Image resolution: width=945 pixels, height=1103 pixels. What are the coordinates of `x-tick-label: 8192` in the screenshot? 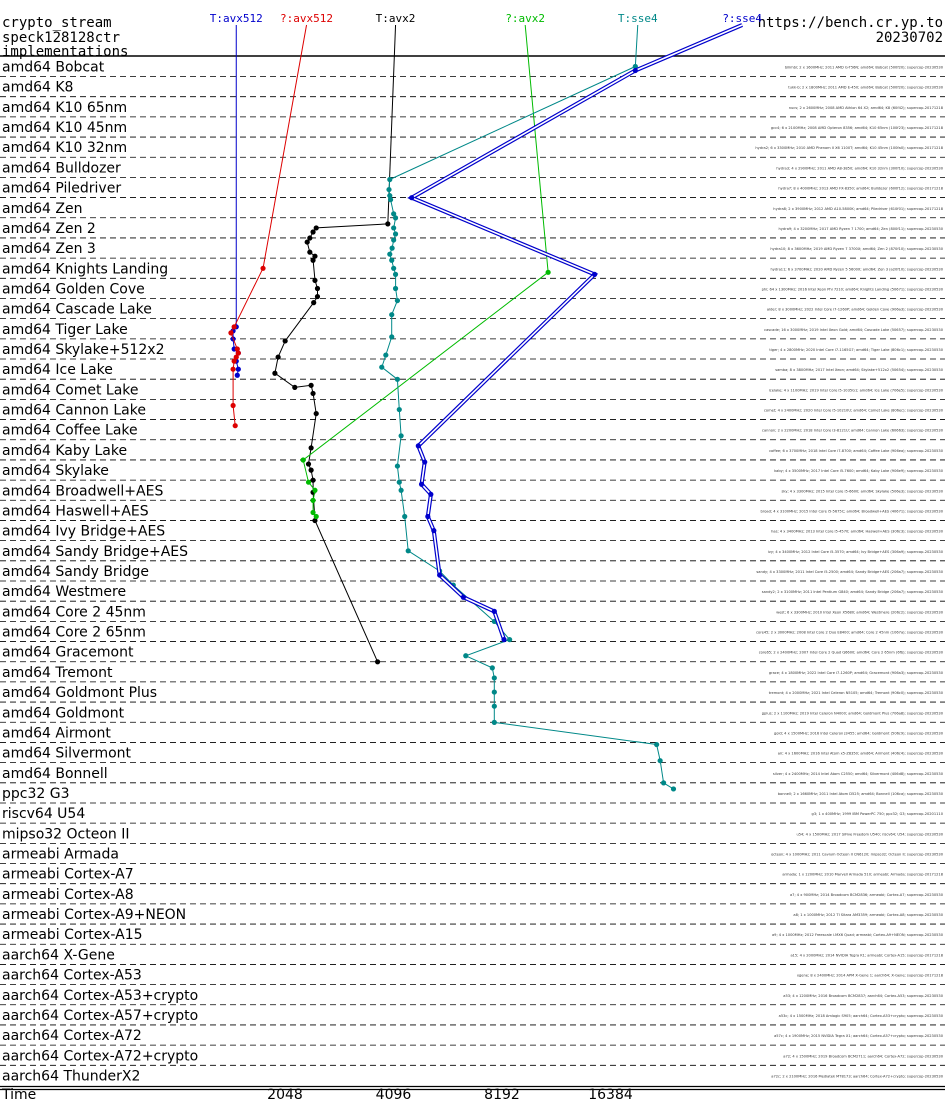 It's located at (502, 1095).